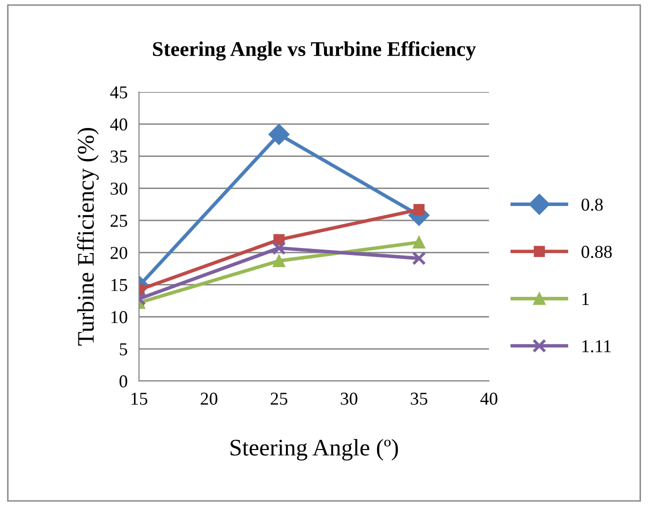 The image size is (652, 506). I want to click on y-tick-label: 5, so click(124, 349).